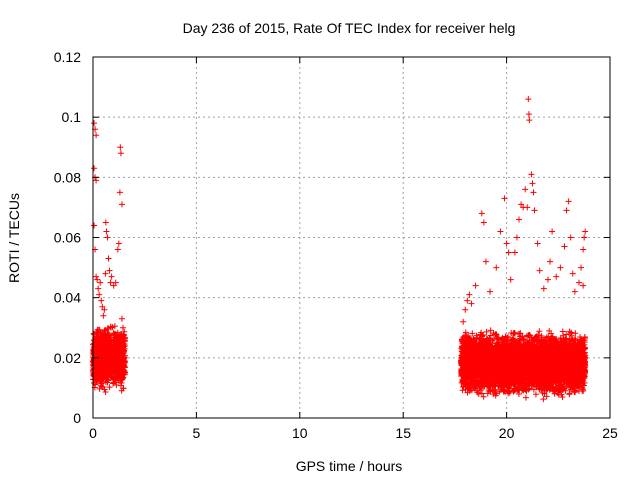  What do you see at coordinates (14, 238) in the screenshot?
I see `y-axis-label: ROTI / TECUs` at bounding box center [14, 238].